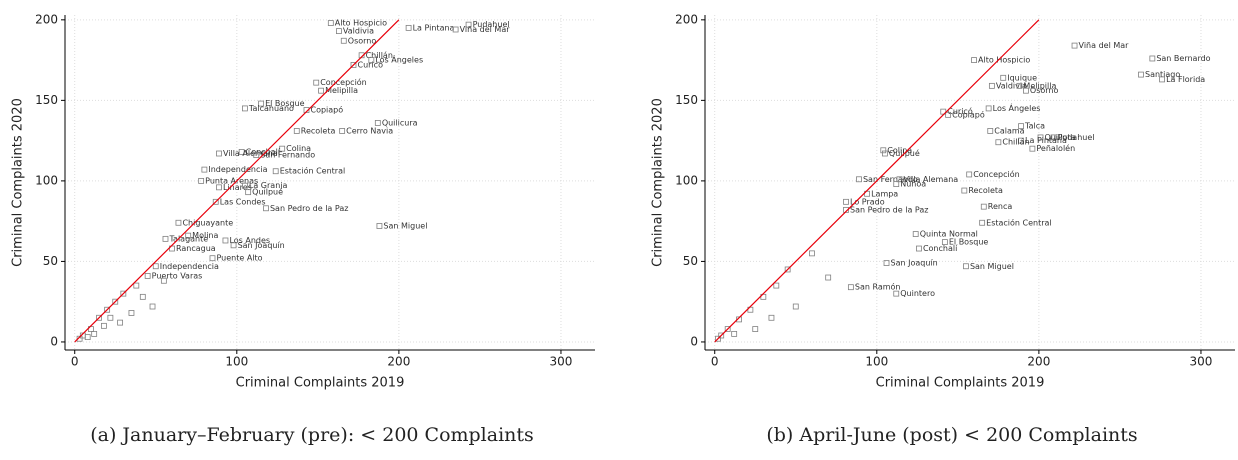  I want to click on point-label: San Miguel, so click(405, 225).